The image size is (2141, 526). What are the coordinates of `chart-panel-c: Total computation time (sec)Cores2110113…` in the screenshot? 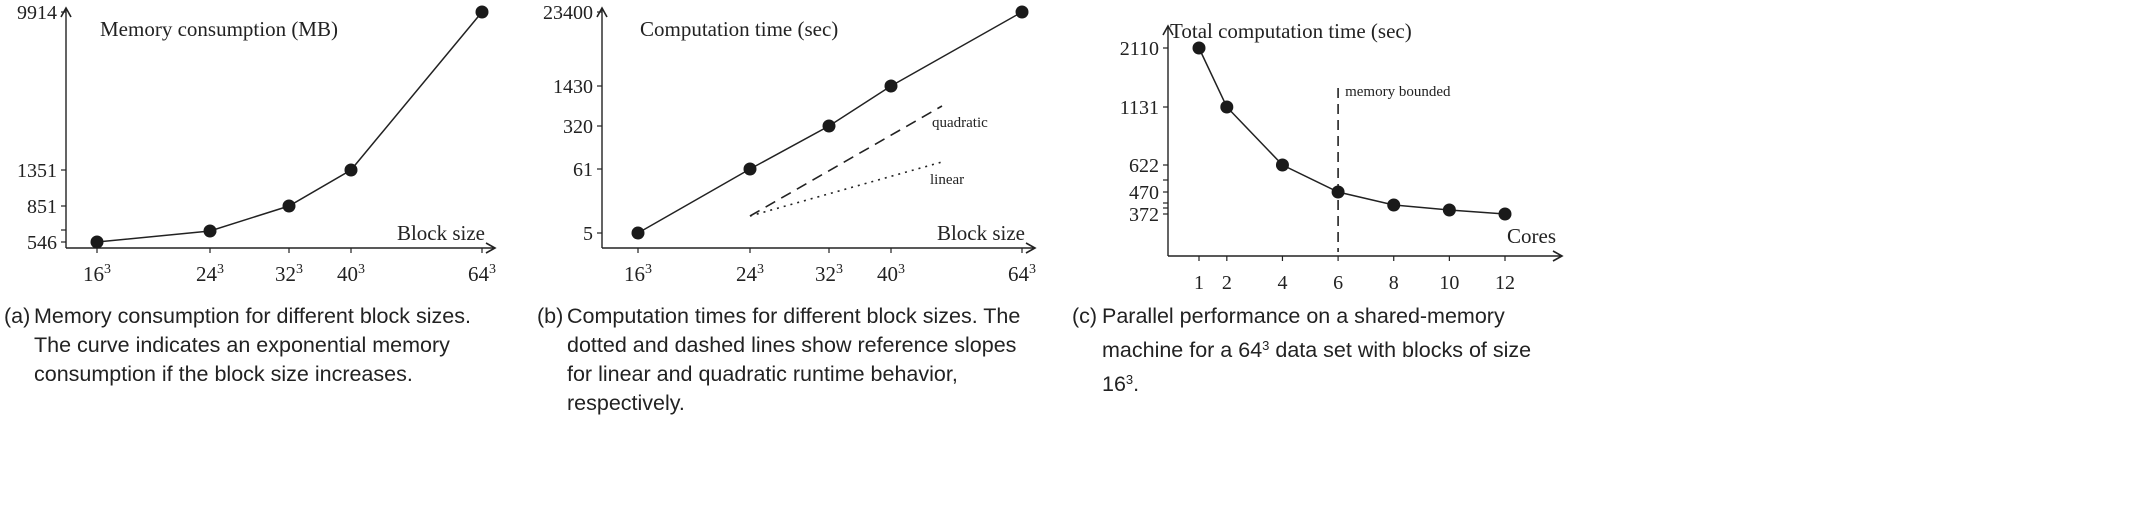 It's located at (1342, 156).